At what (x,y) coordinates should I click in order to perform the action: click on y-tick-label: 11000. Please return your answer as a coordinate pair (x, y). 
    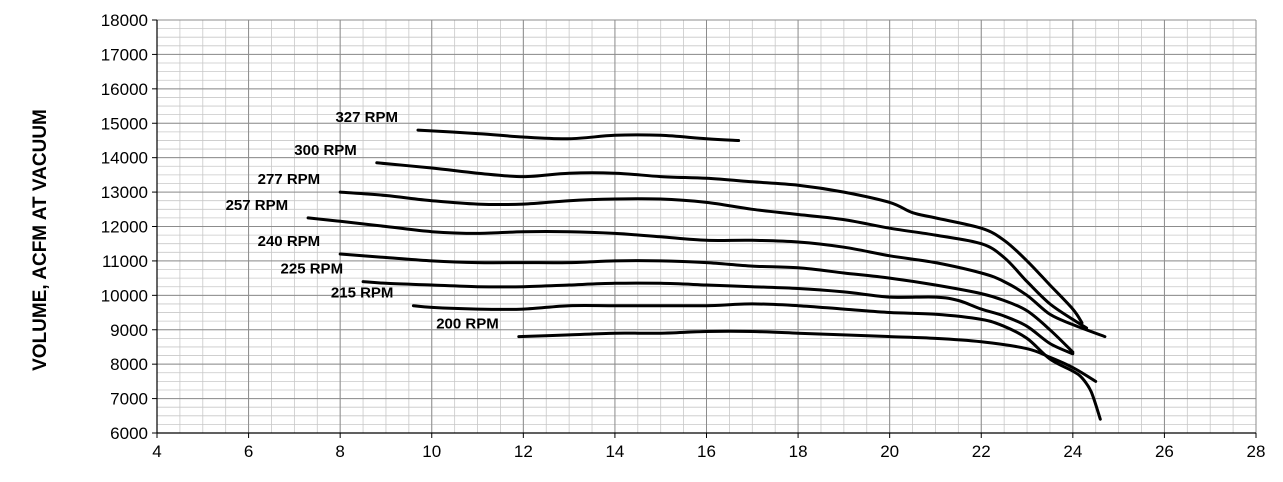
    Looking at the image, I should click on (125, 261).